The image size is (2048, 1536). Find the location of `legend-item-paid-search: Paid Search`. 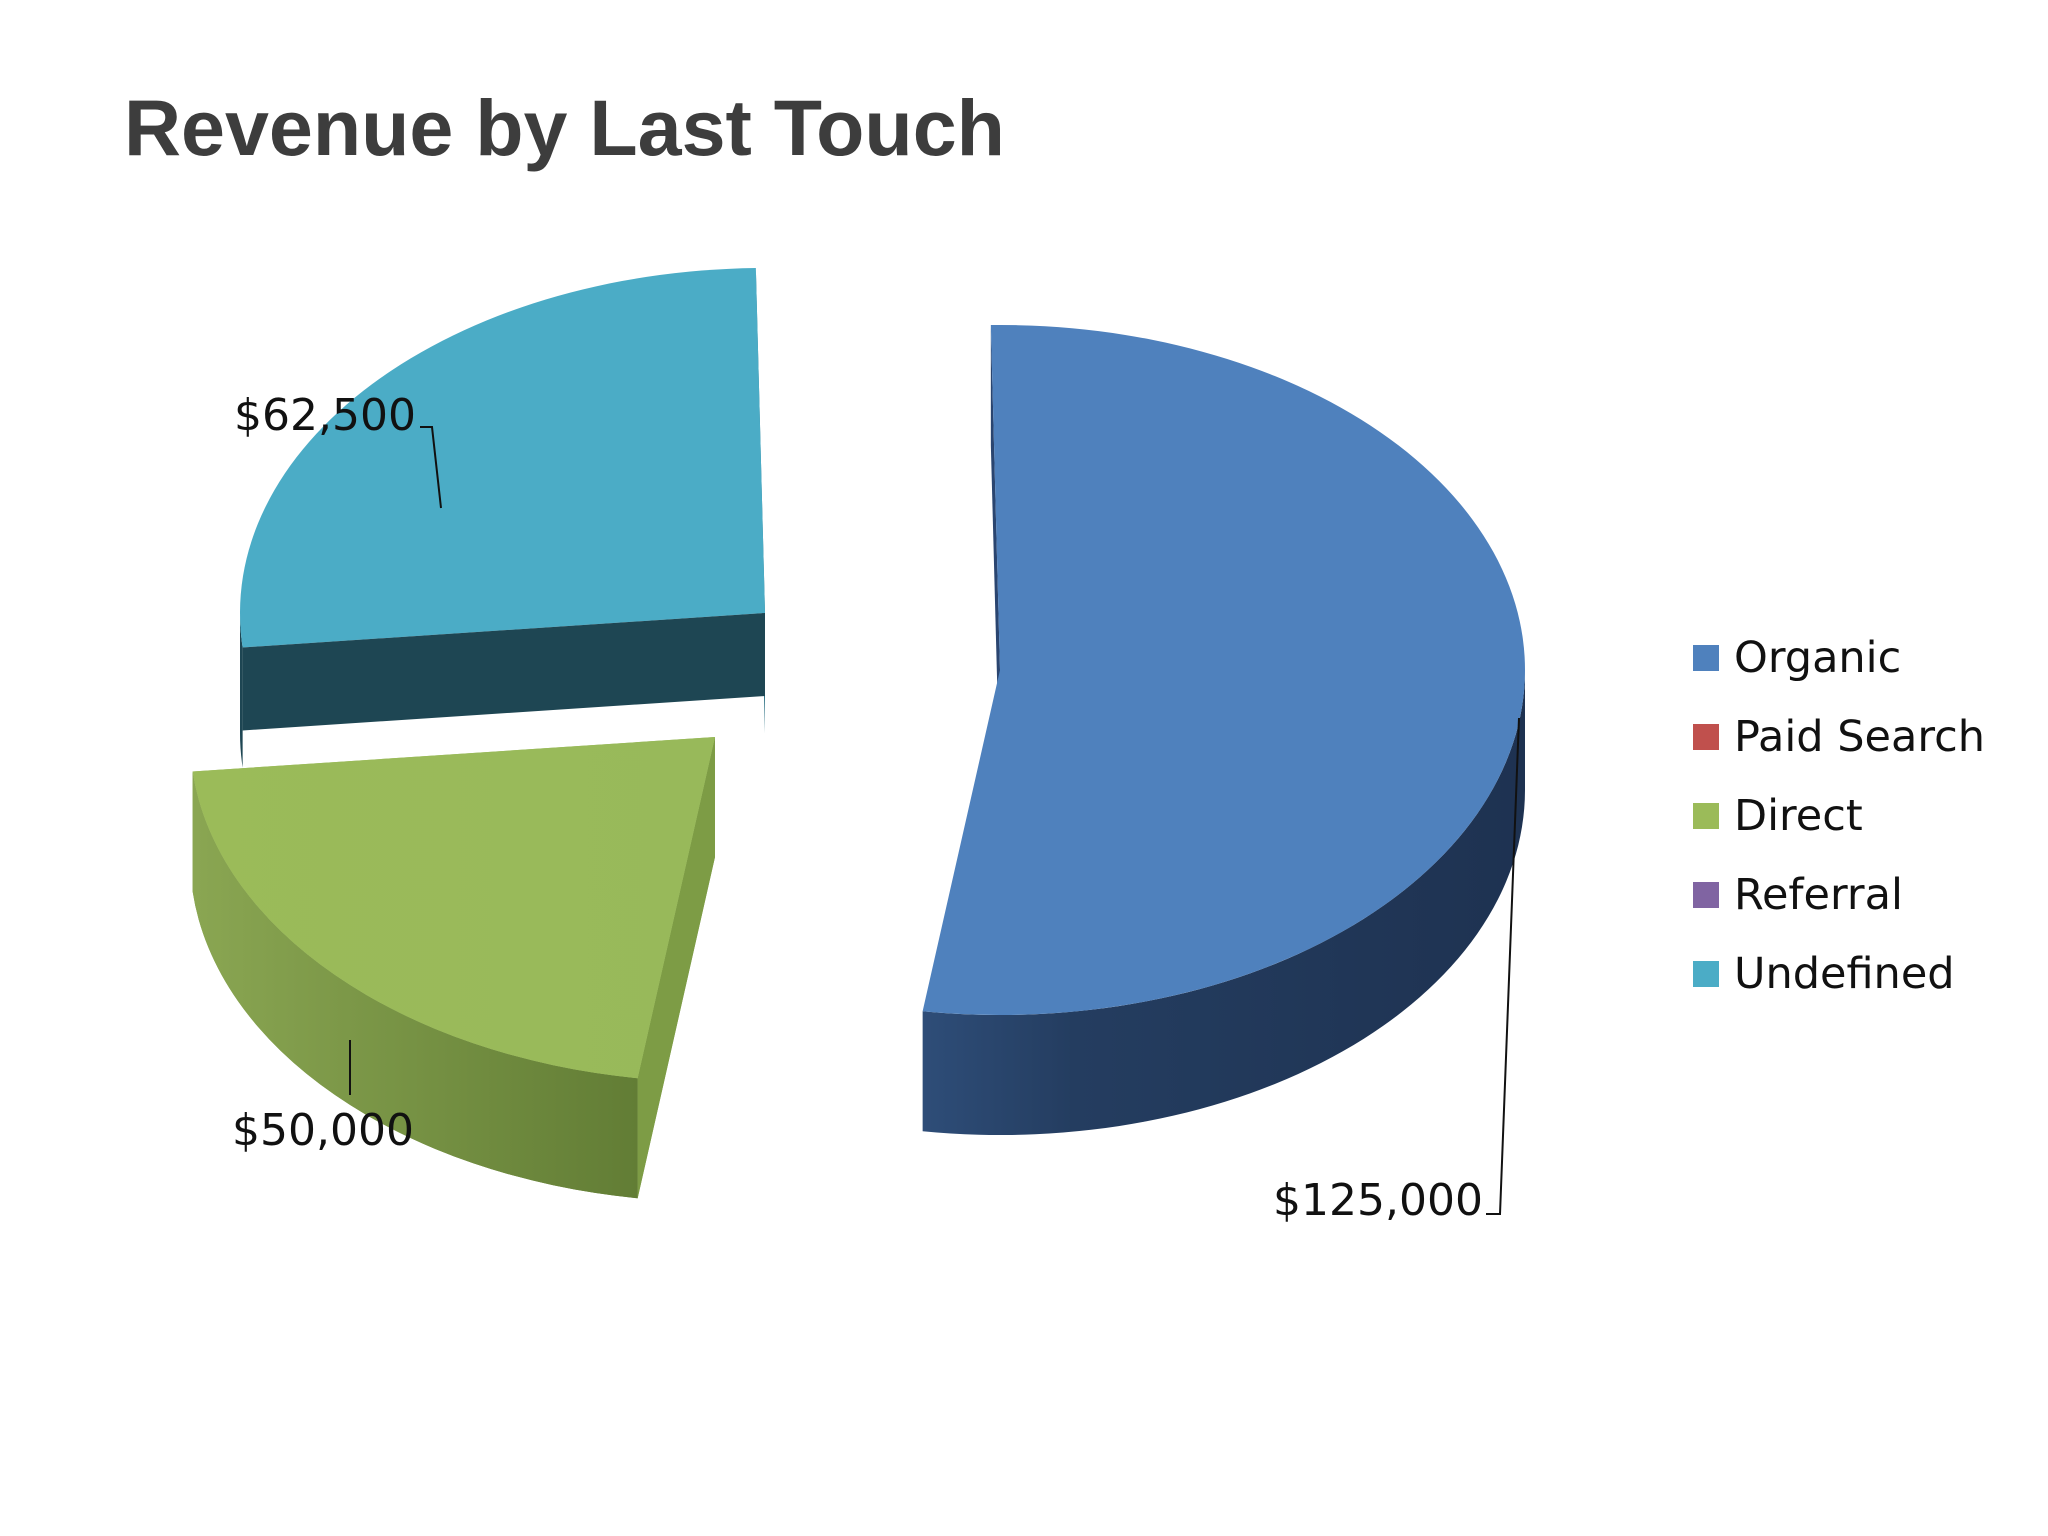

legend-item-paid-search: Paid Search is located at coordinates (1839, 737).